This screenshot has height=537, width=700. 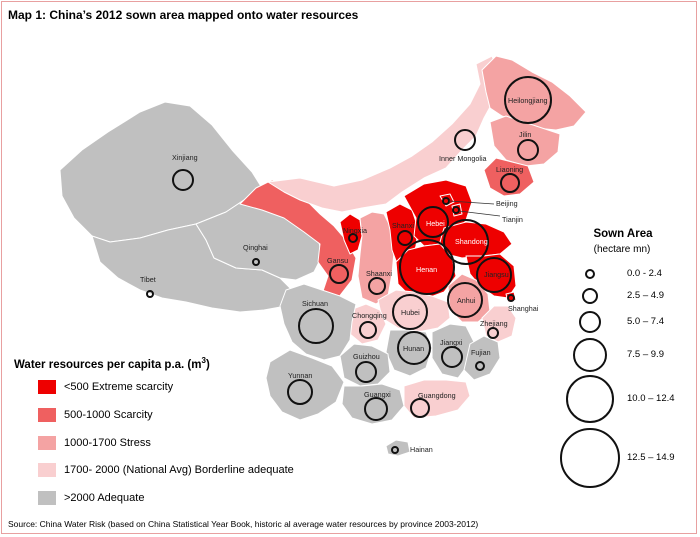 What do you see at coordinates (353, 238) in the screenshot?
I see `circle-ningxia` at bounding box center [353, 238].